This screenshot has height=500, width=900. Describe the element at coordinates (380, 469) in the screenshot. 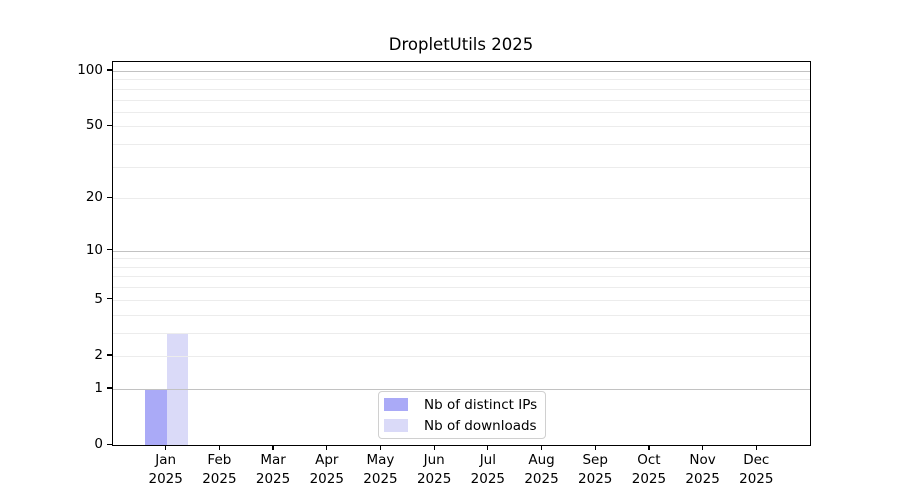

I see `x-tick-label: May 2025` at that location.